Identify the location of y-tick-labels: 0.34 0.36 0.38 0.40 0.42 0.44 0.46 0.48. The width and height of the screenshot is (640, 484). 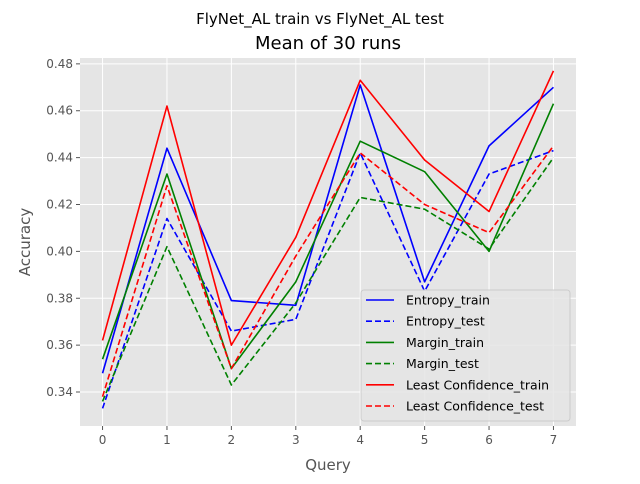
(63, 228).